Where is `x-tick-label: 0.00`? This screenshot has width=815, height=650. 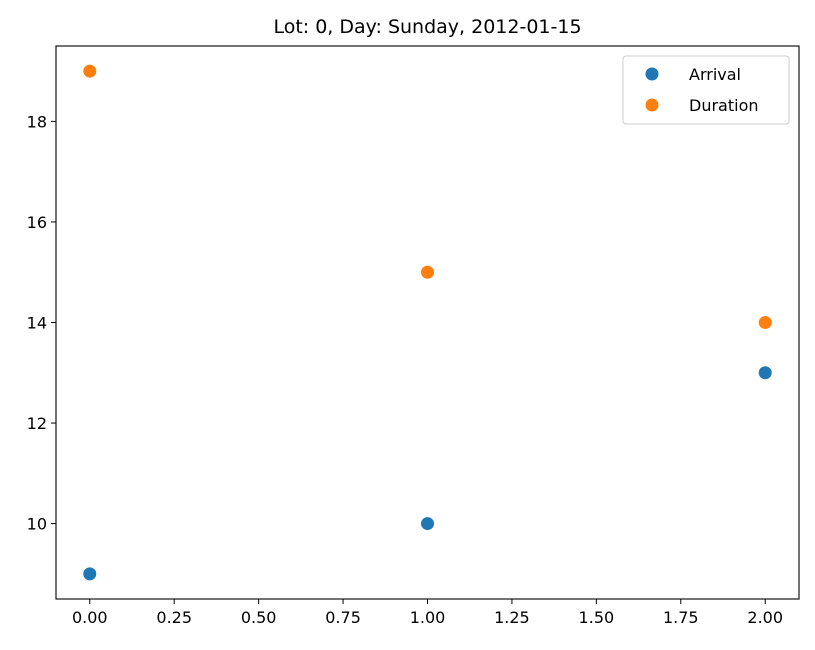
x-tick-label: 0.00 is located at coordinates (90, 617).